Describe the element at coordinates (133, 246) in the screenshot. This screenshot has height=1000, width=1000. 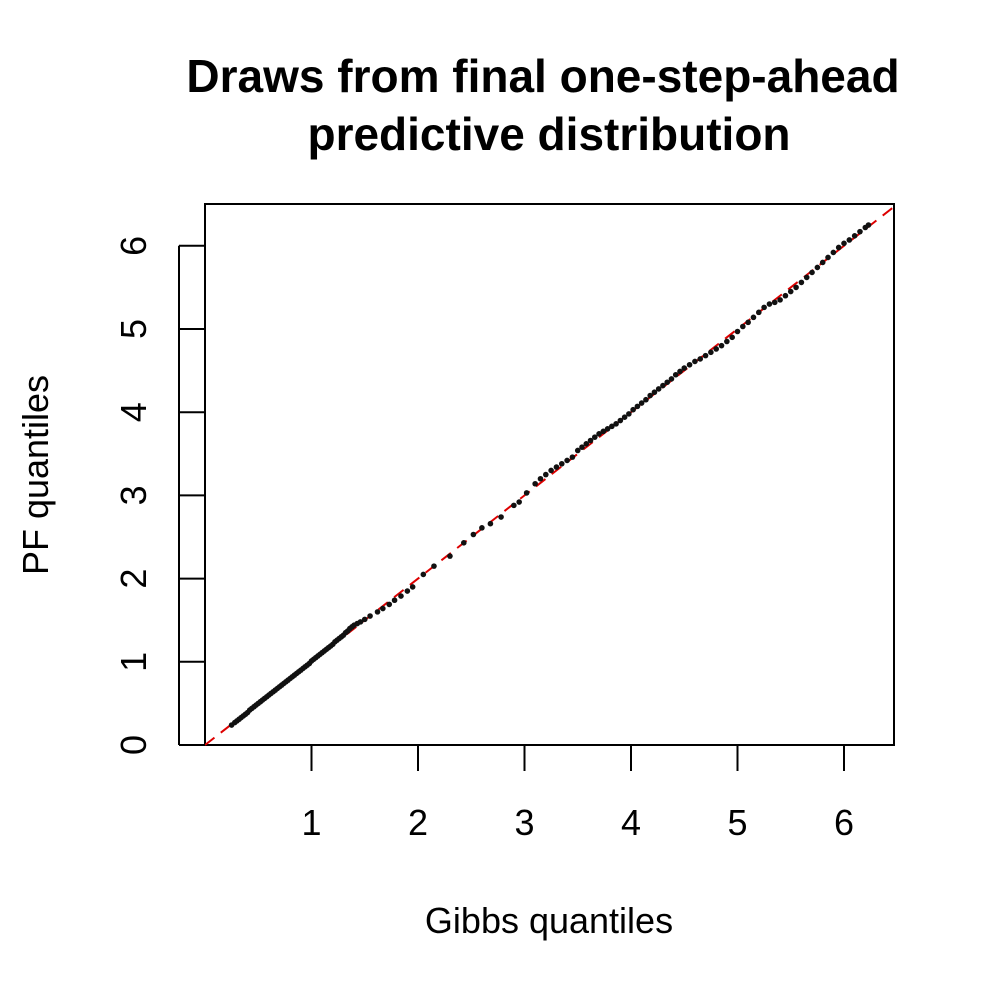
I see `y-tick-label: 6` at that location.